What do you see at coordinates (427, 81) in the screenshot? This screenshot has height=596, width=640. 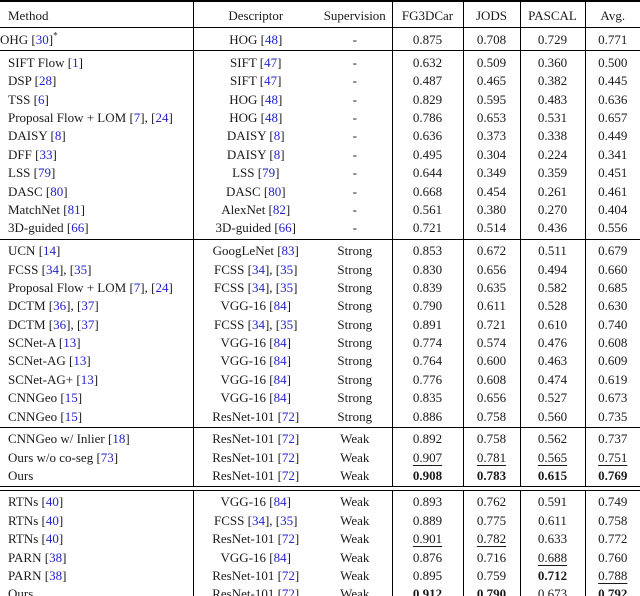 I see `score-cell-fg3dcar: 0.487` at bounding box center [427, 81].